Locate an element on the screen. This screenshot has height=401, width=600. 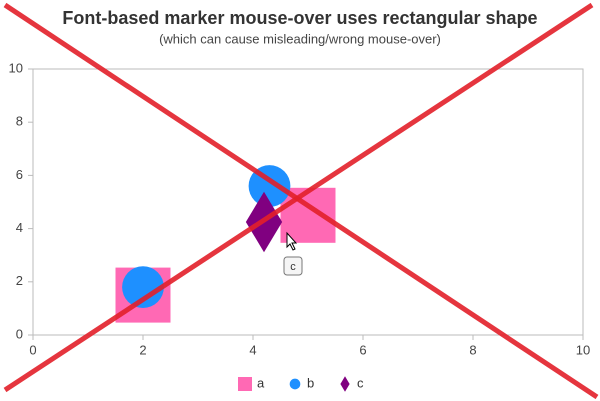
y-tick-label: 10 is located at coordinates (16, 67).